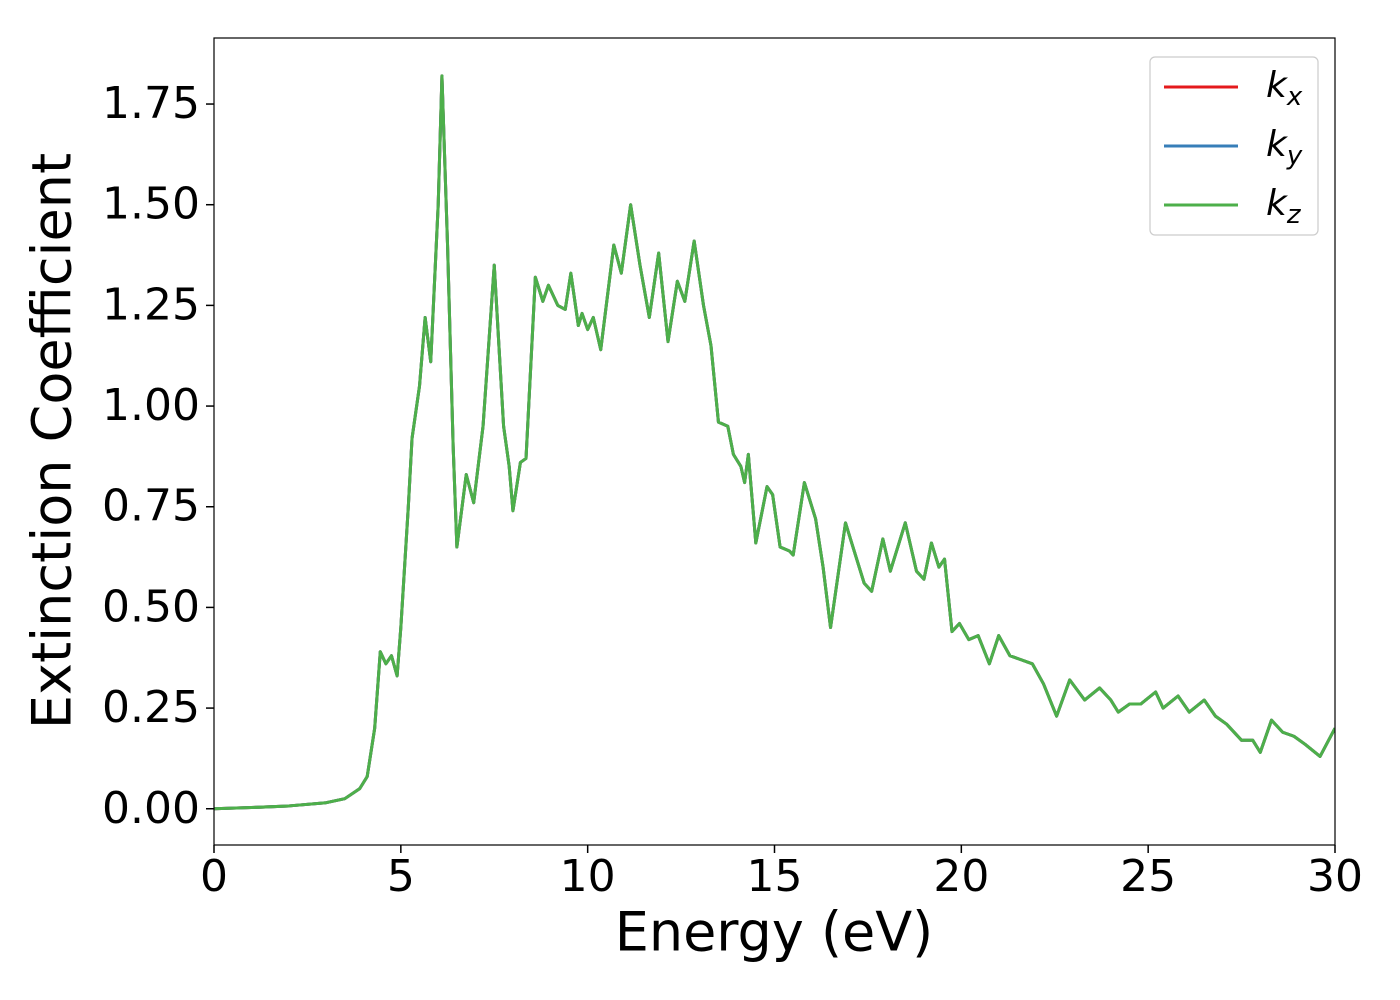 This screenshot has height=1000, width=1400. What do you see at coordinates (151, 808) in the screenshot?
I see `y-tick-label: 0.00` at bounding box center [151, 808].